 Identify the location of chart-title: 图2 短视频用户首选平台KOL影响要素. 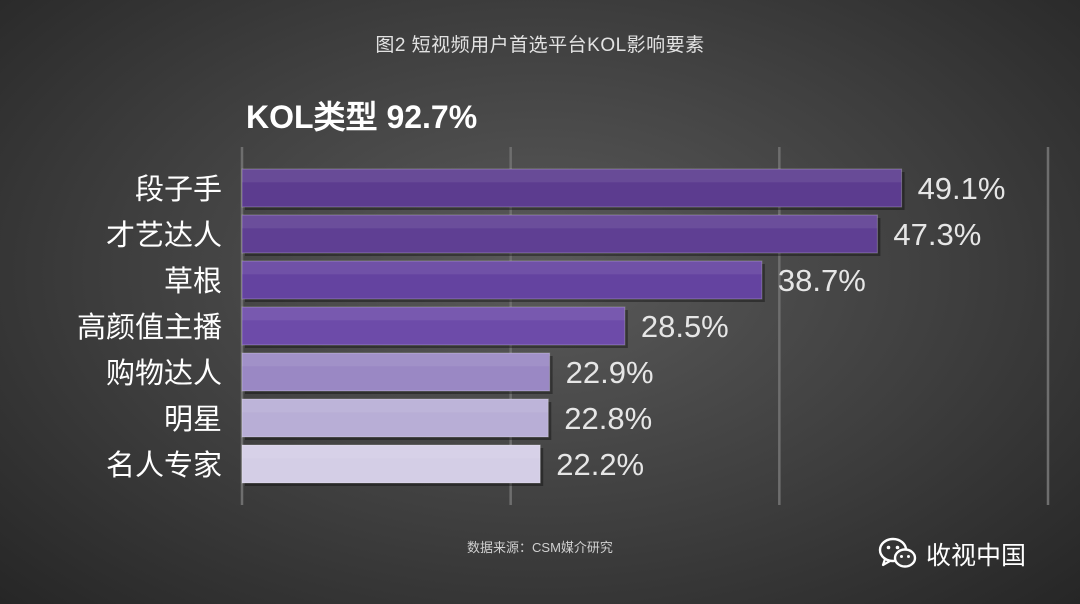
(540, 45).